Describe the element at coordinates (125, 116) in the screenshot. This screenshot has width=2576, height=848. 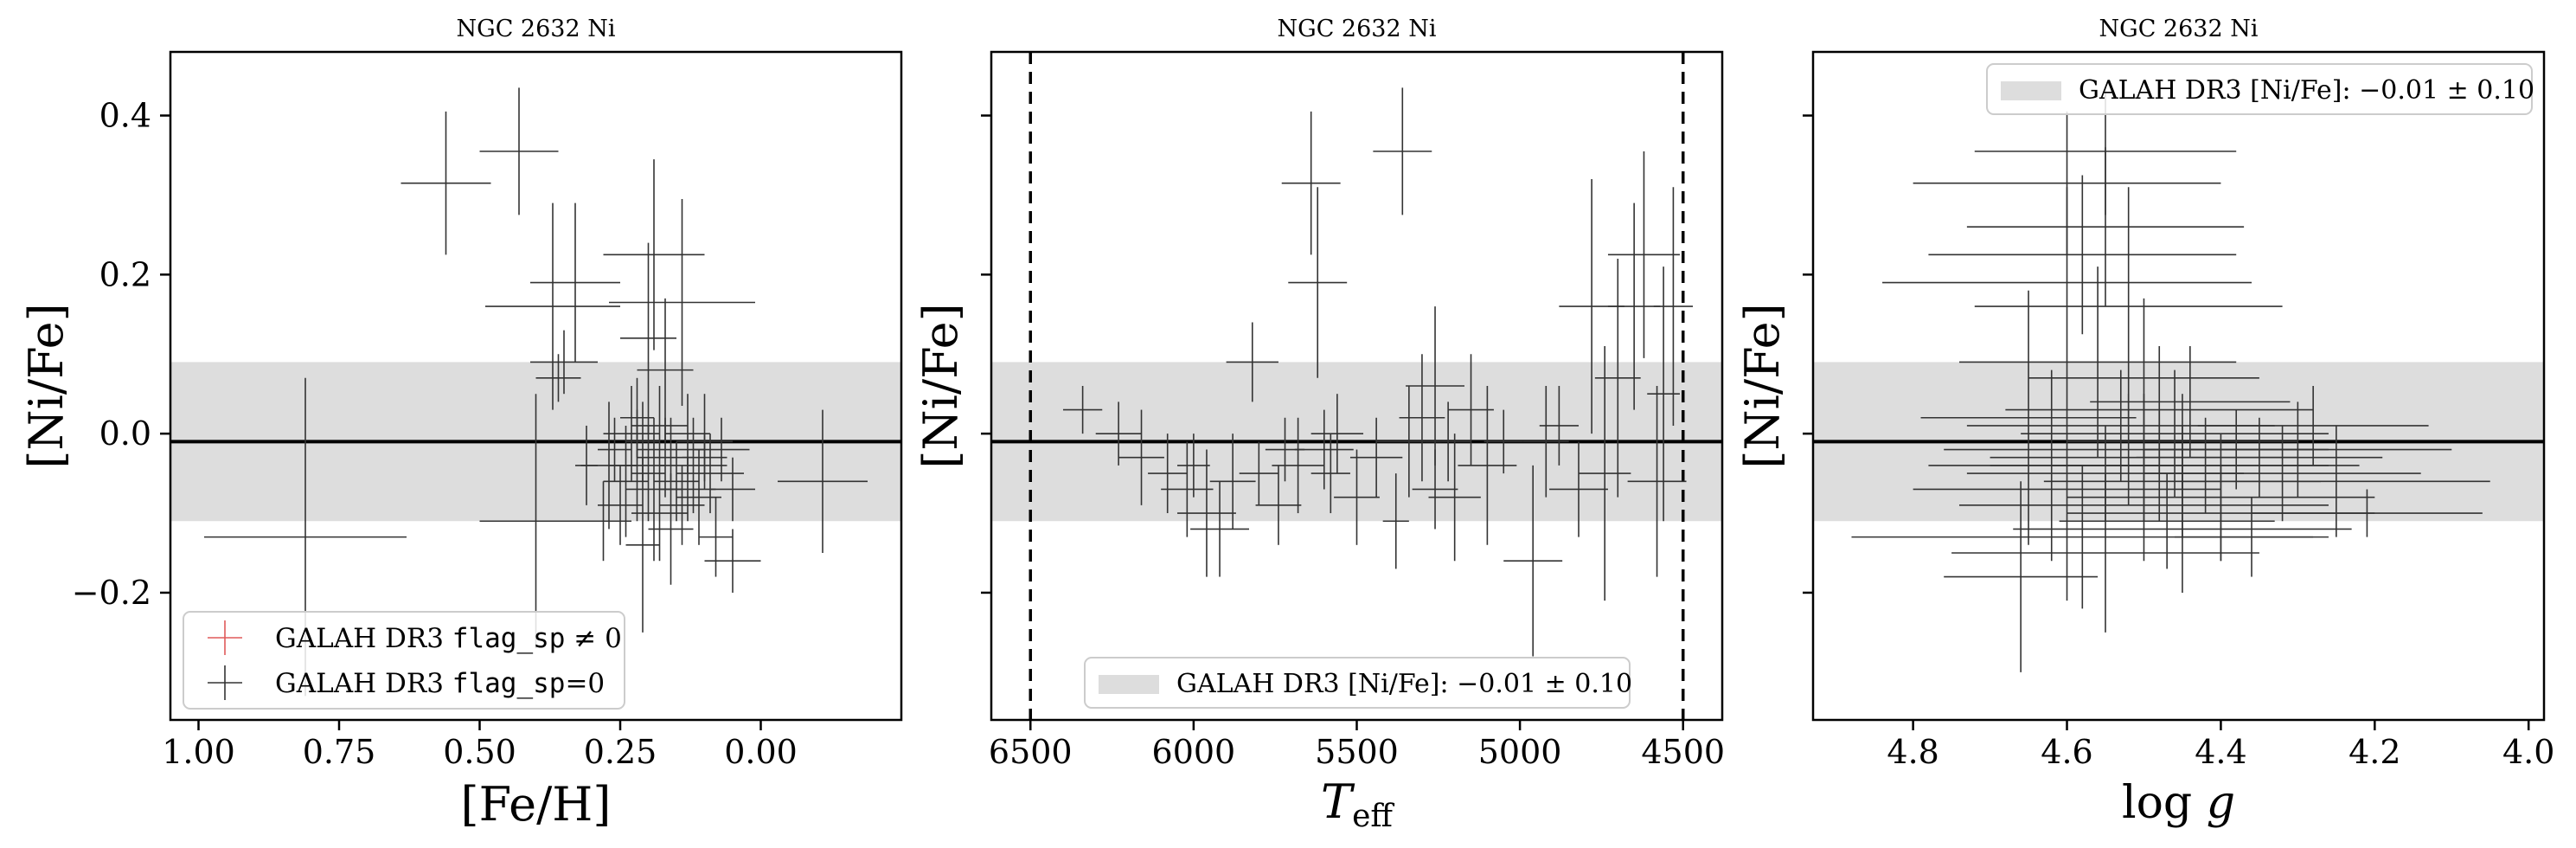
I see `y-tick-label: 0.4` at that location.